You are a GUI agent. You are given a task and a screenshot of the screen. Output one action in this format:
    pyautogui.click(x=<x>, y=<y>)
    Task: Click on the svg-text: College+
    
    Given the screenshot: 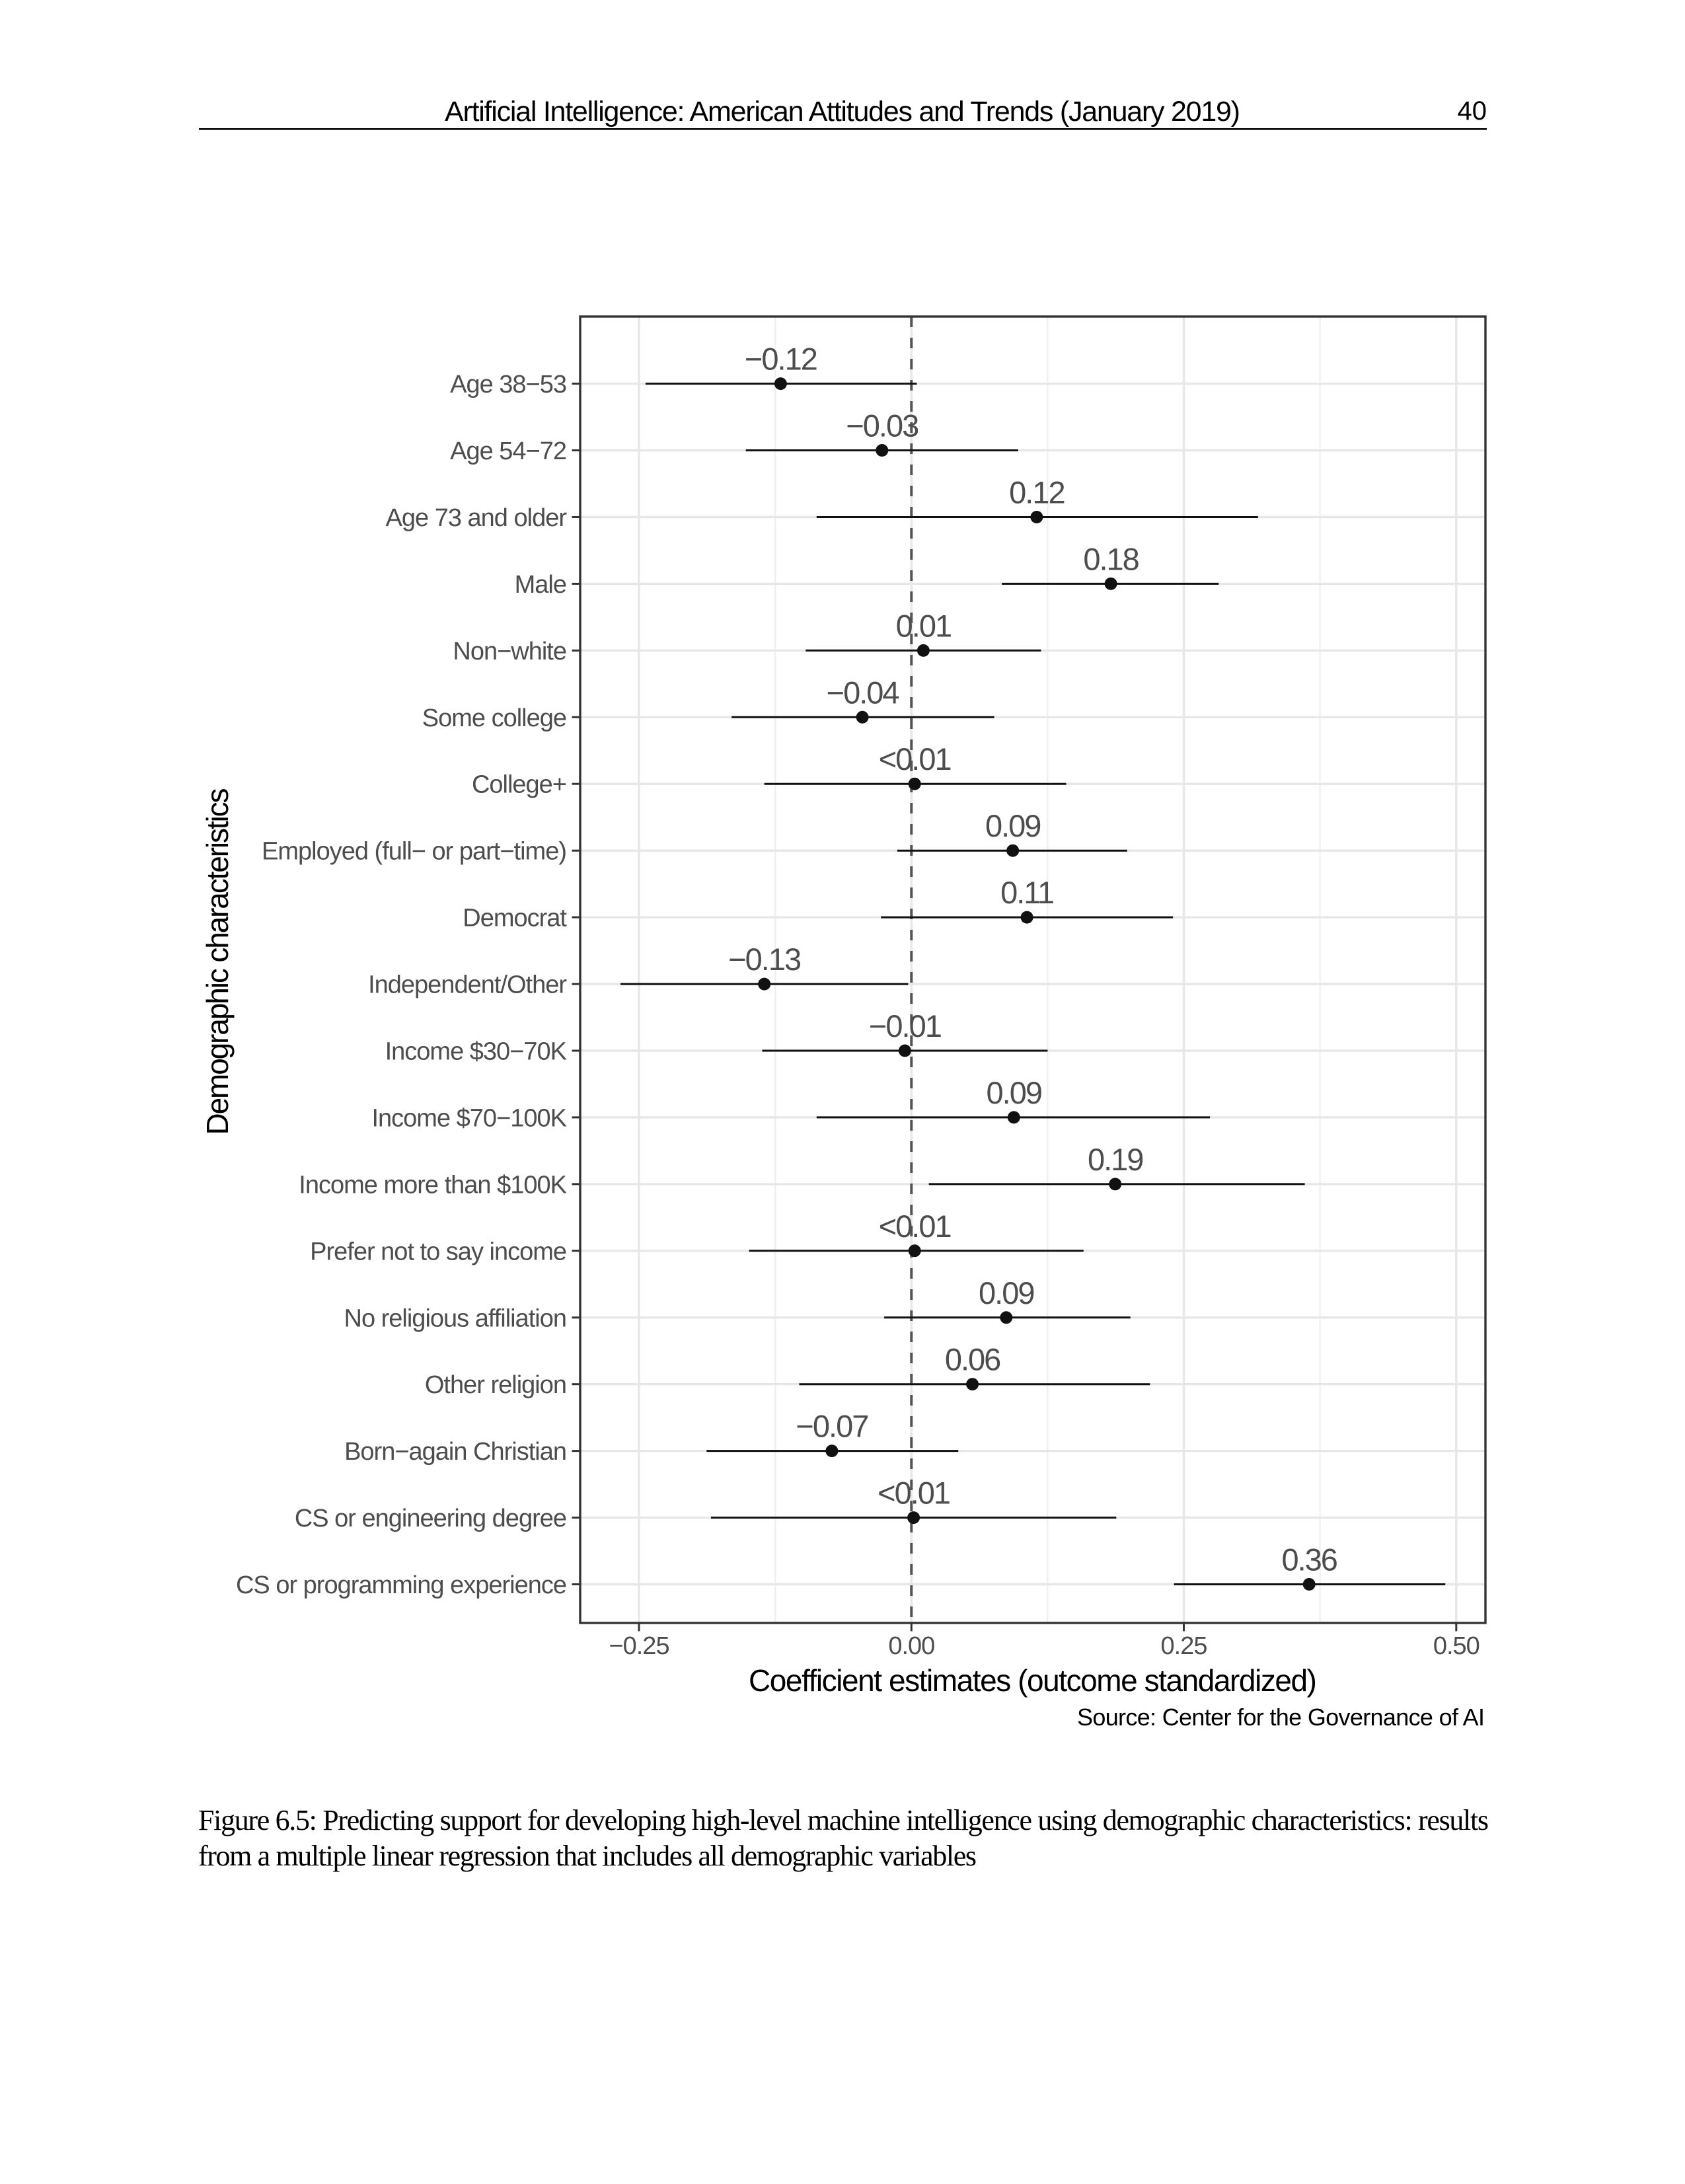 What is the action you would take?
    pyautogui.click(x=519, y=785)
    